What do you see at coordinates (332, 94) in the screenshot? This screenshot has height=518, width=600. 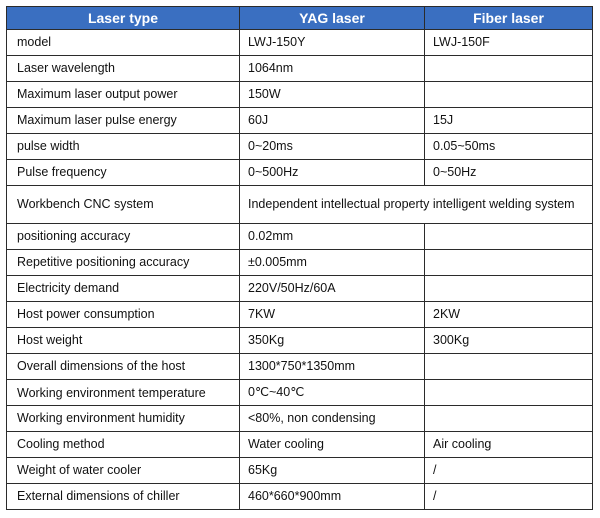 I see `yag-value: 150W` at bounding box center [332, 94].